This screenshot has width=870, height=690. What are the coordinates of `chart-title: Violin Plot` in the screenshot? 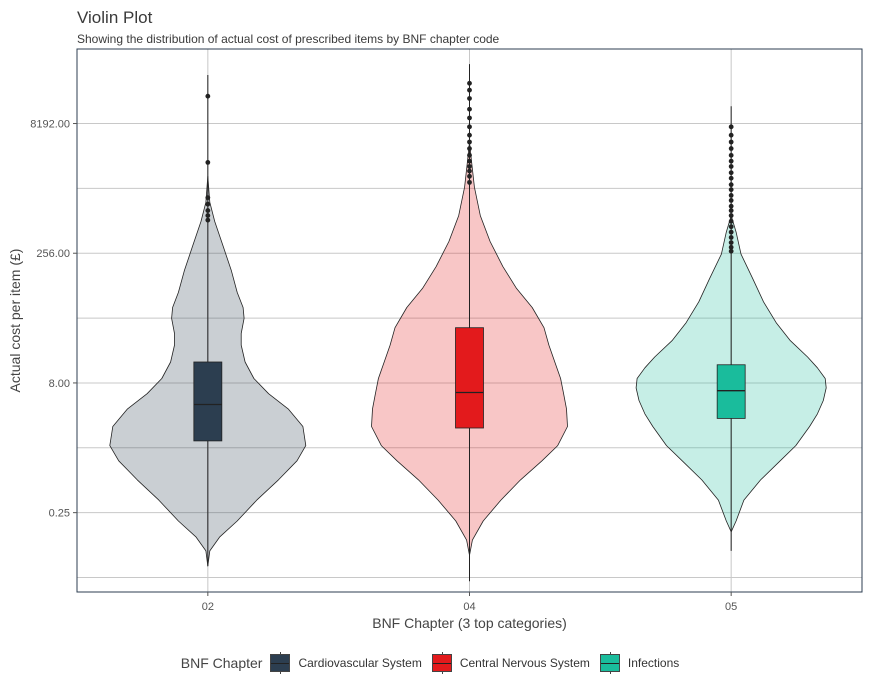 It's located at (115, 17).